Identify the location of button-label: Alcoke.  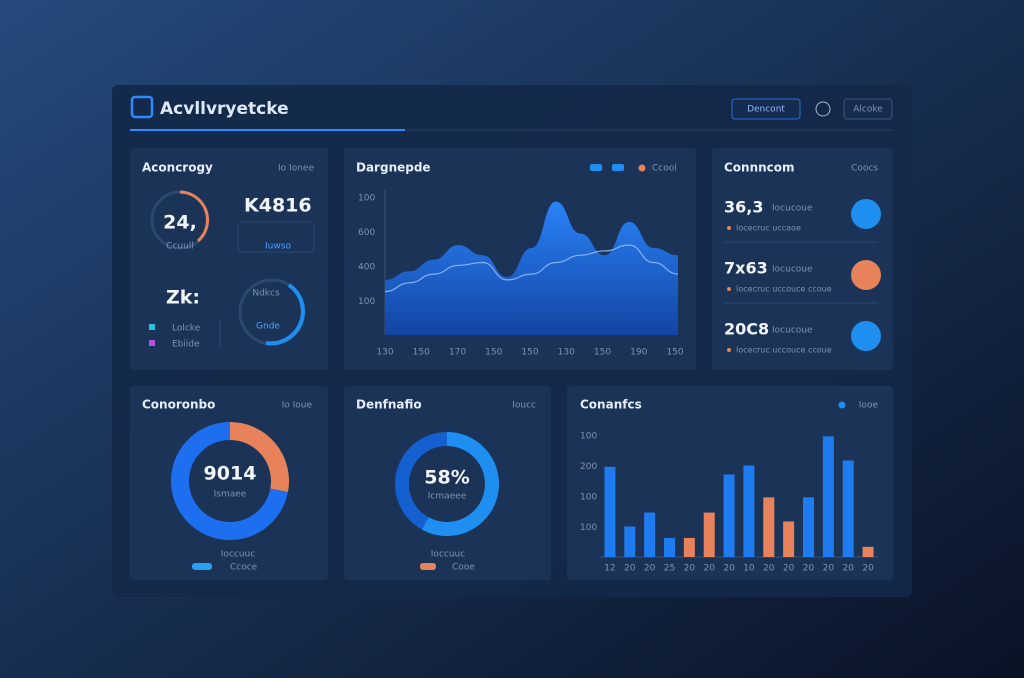
(868, 110).